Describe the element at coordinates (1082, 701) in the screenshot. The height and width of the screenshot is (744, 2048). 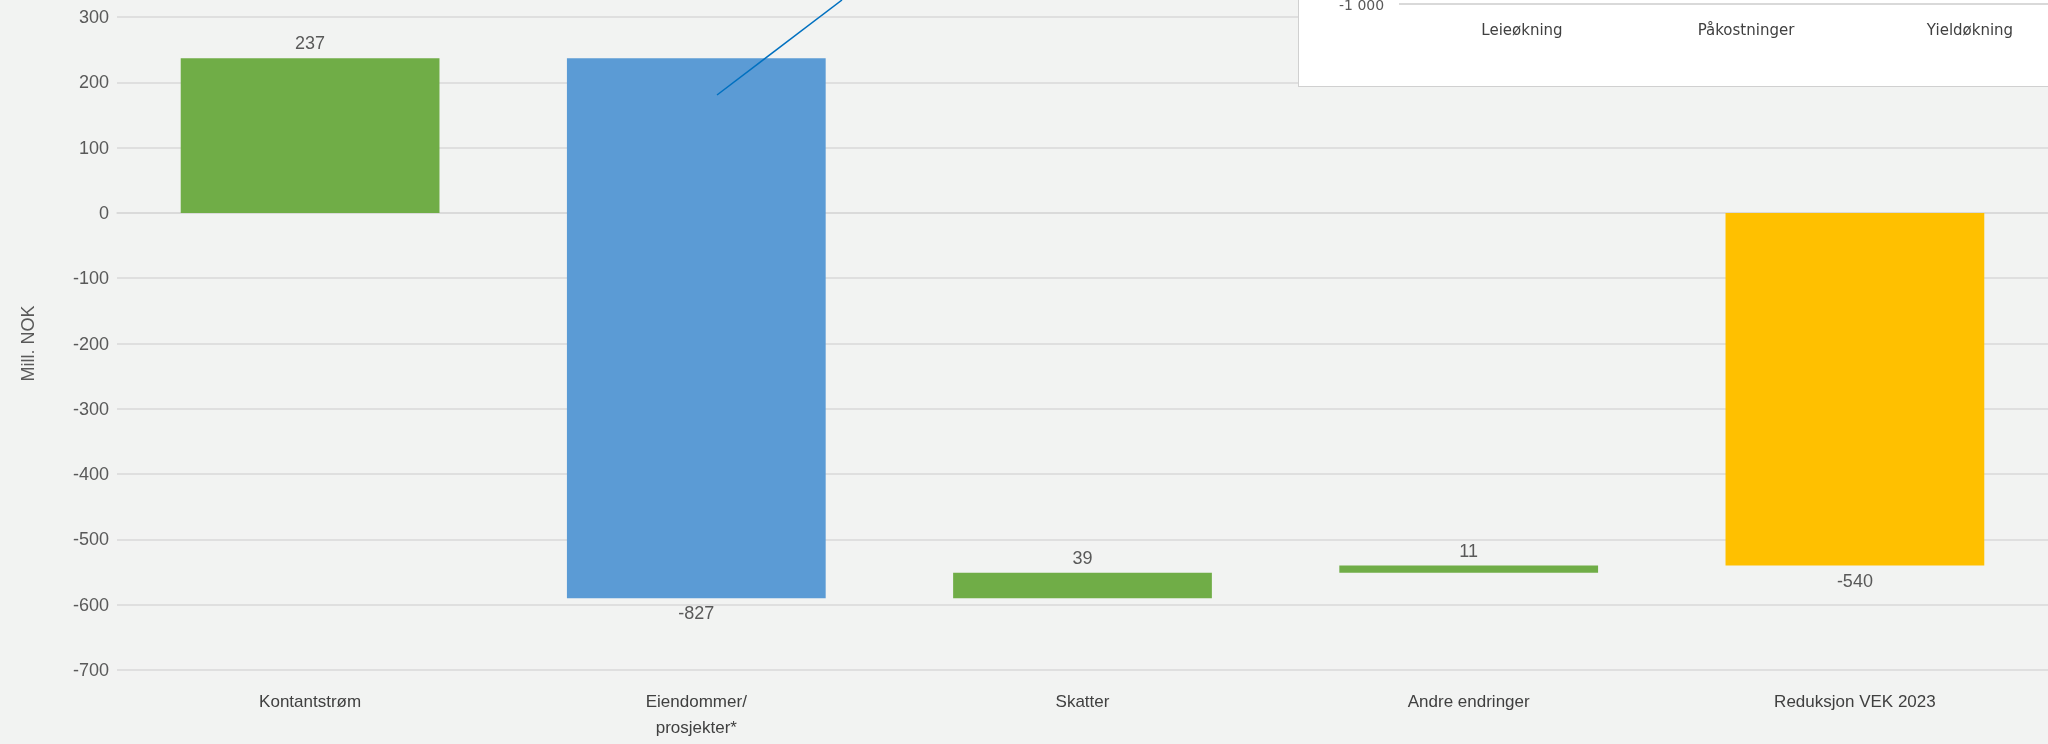
I see `x-tick-label: Skatter` at that location.